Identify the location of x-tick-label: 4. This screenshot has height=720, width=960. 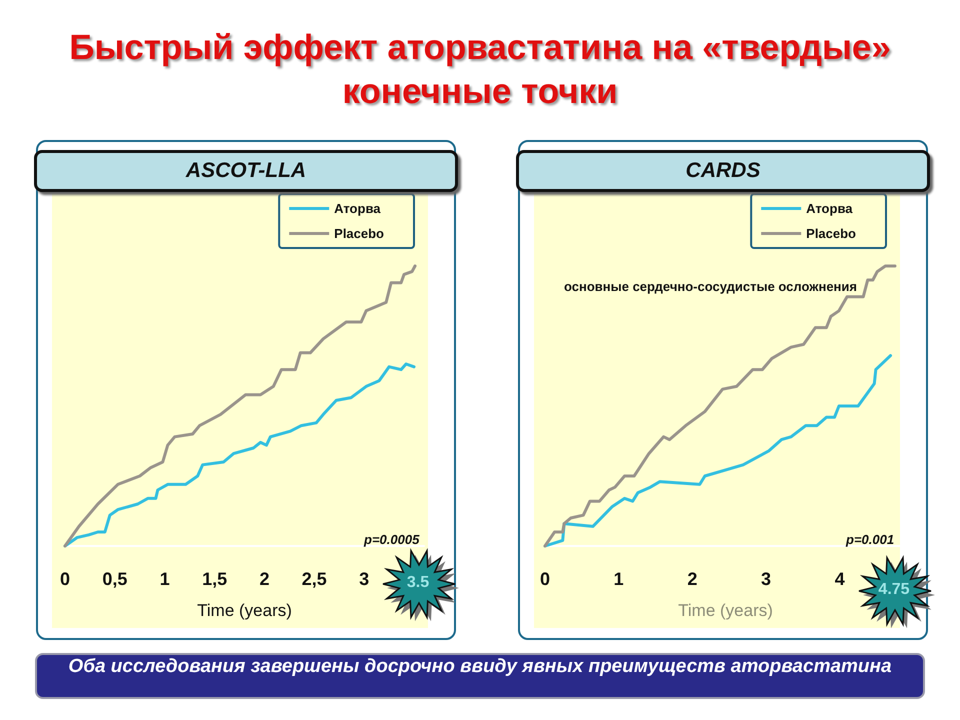
(839, 579).